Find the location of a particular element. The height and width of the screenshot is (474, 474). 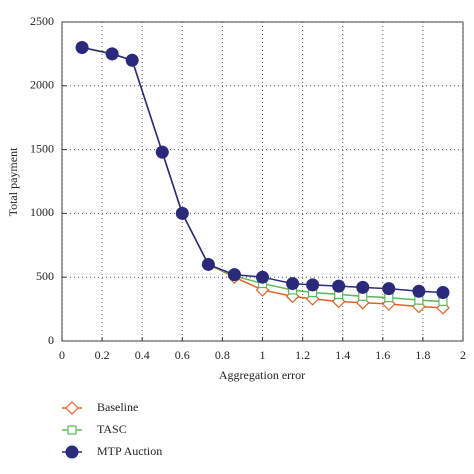

y-tick-label: 2500 is located at coordinates (42, 21).